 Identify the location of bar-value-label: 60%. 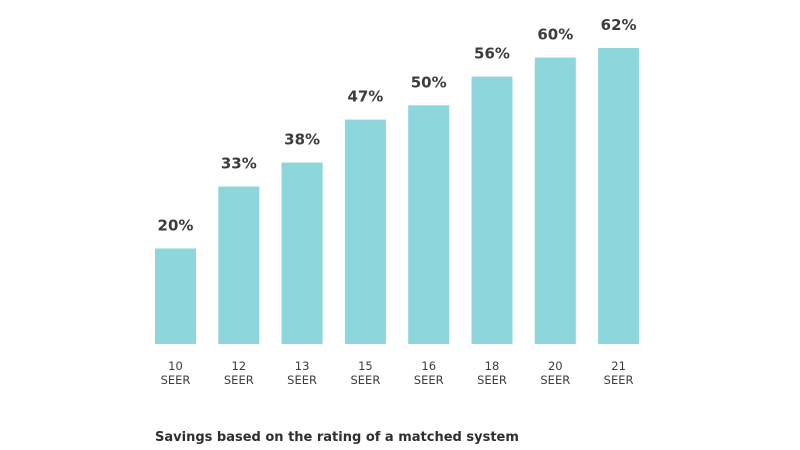
(555, 35).